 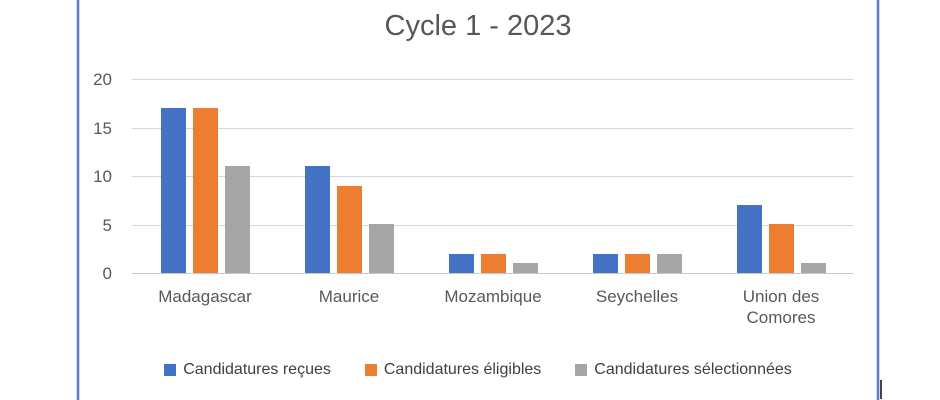 What do you see at coordinates (237, 219) in the screenshot?
I see `bar-series3-madagascar` at bounding box center [237, 219].